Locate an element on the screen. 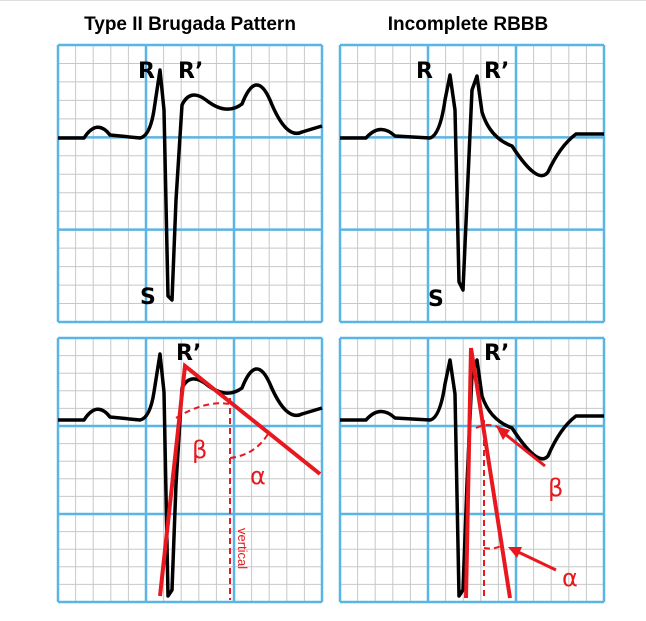 This screenshot has height=621, width=646. vertical-label: vertical is located at coordinates (242, 548).